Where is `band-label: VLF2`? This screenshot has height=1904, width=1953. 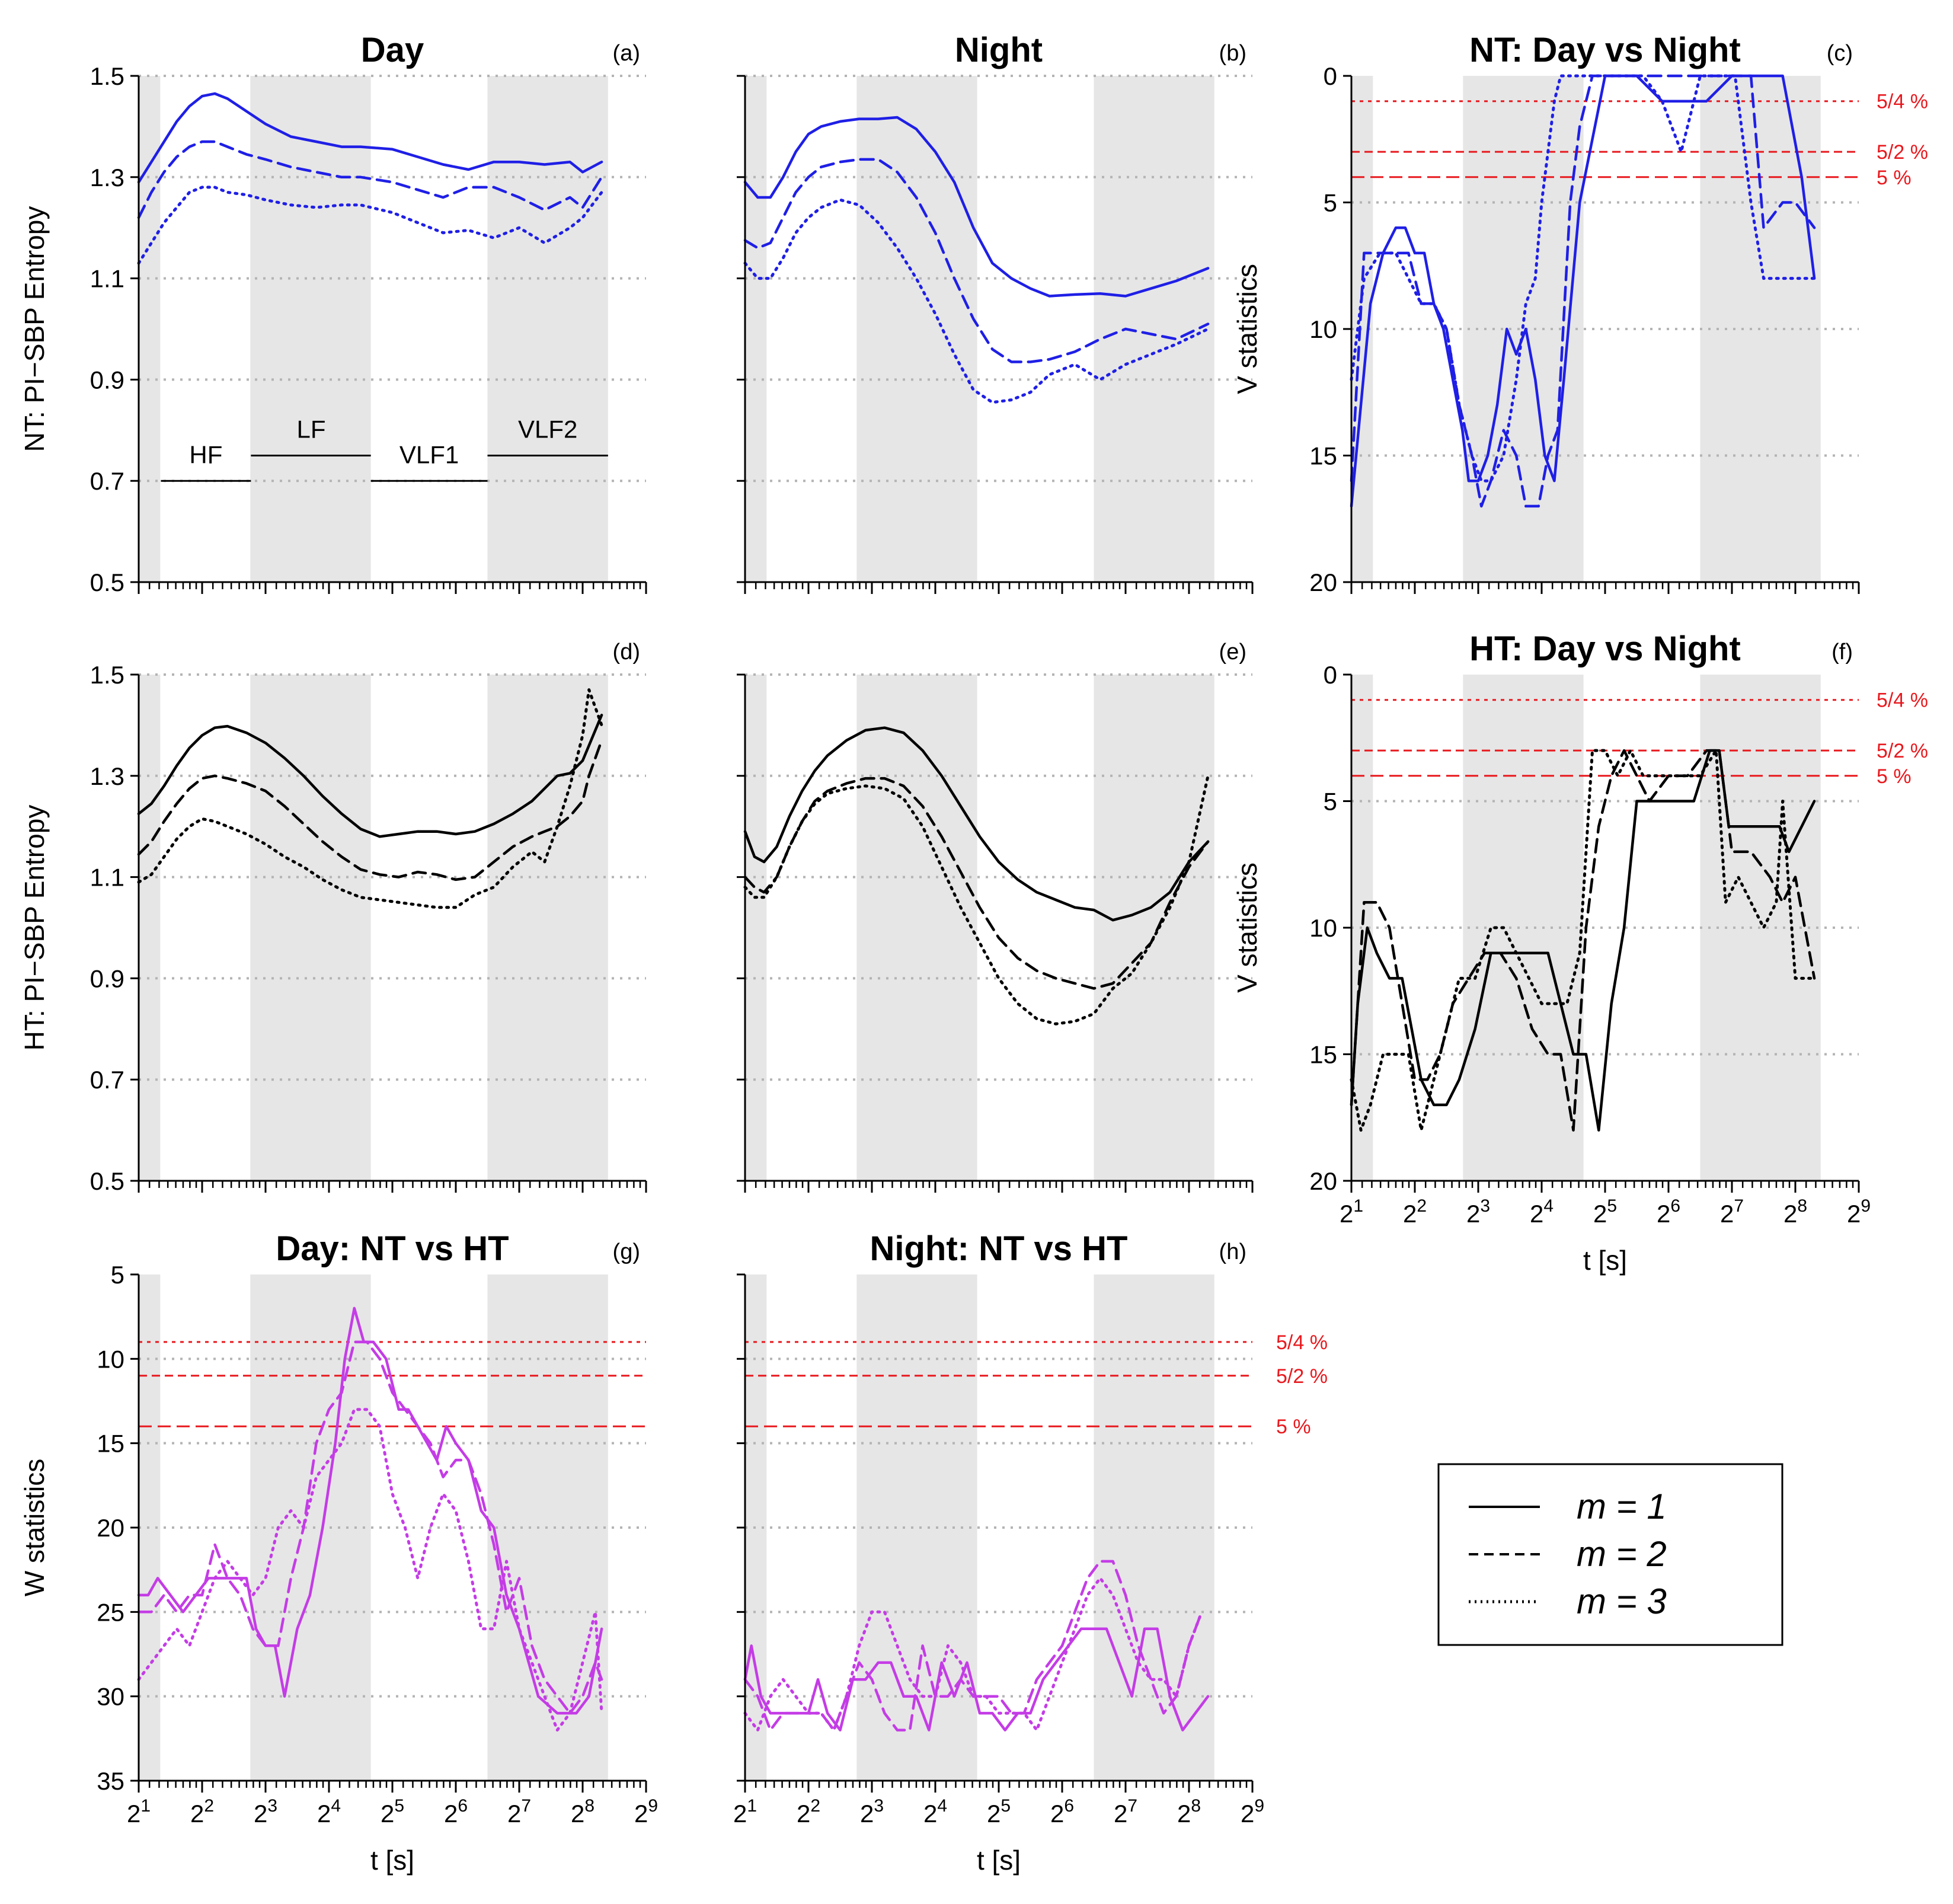
band-label: VLF2 is located at coordinates (548, 429).